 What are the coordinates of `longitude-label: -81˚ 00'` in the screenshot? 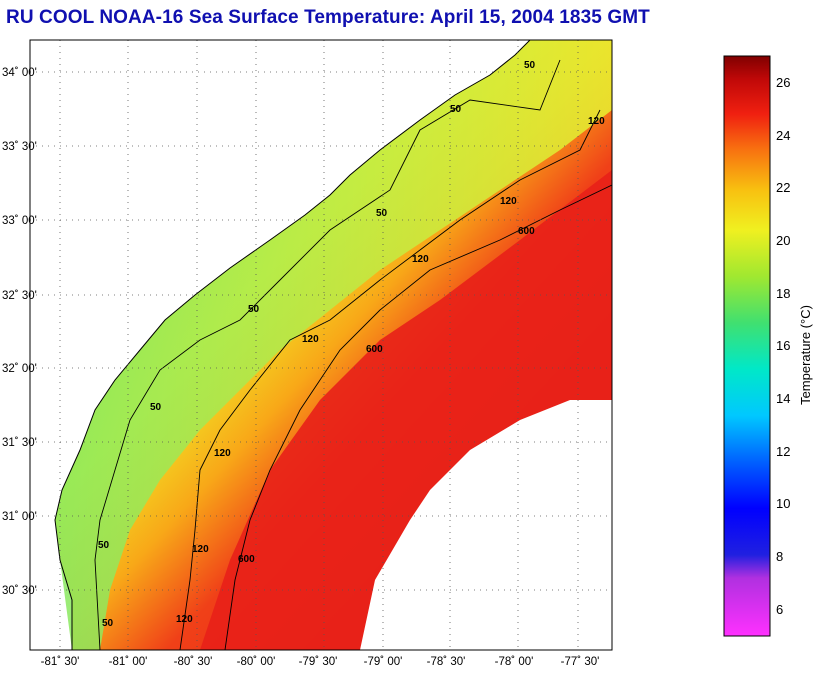 It's located at (128, 662).